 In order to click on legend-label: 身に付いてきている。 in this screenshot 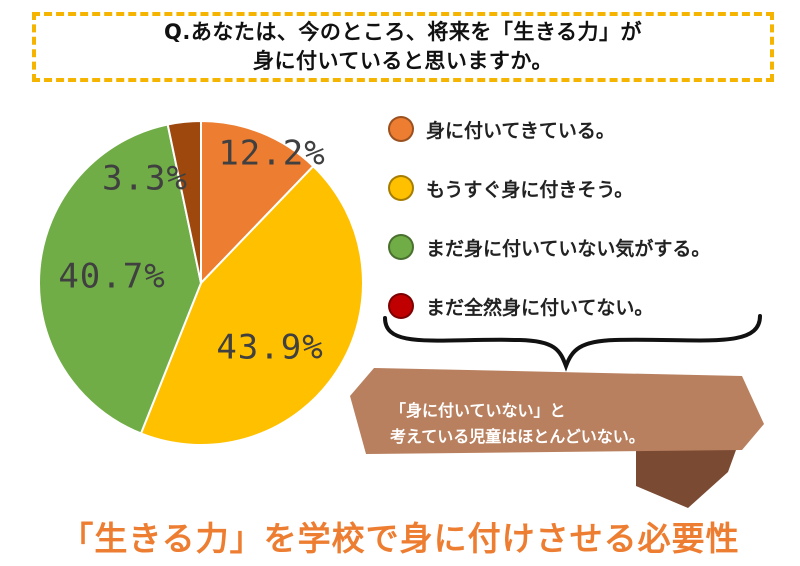, I will do `click(520, 130)`.